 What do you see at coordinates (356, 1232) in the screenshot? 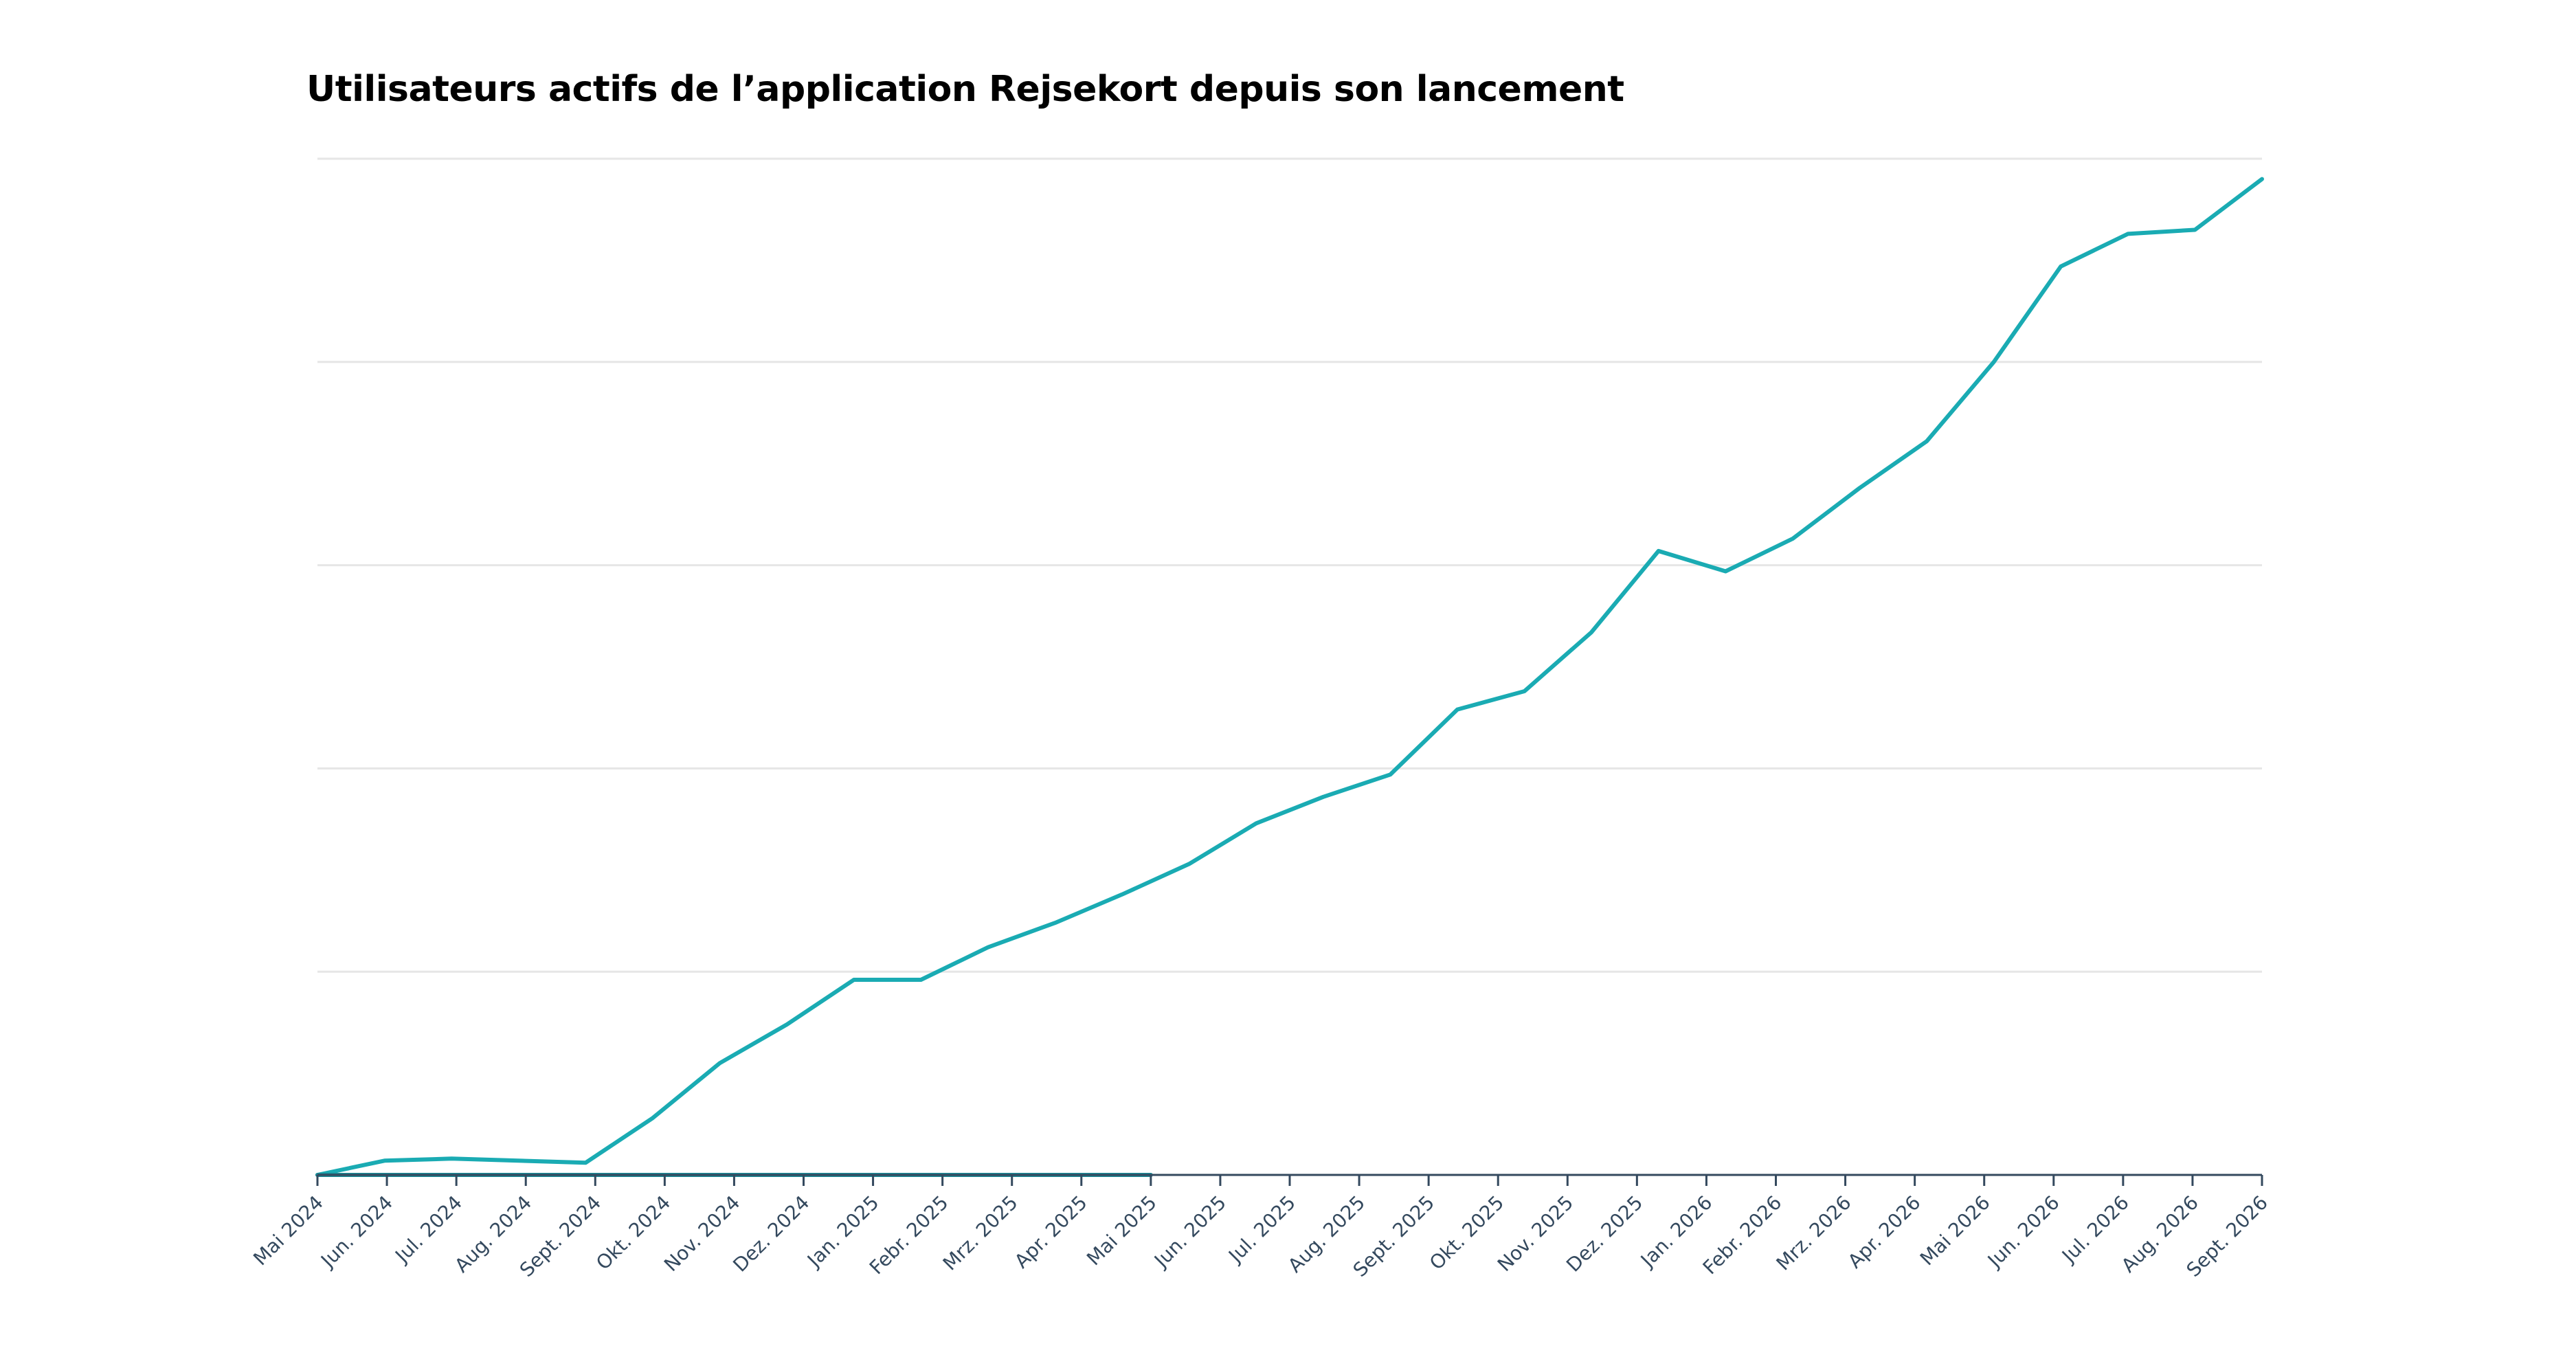
I see `x-tick-label: Jun. 2024` at bounding box center [356, 1232].